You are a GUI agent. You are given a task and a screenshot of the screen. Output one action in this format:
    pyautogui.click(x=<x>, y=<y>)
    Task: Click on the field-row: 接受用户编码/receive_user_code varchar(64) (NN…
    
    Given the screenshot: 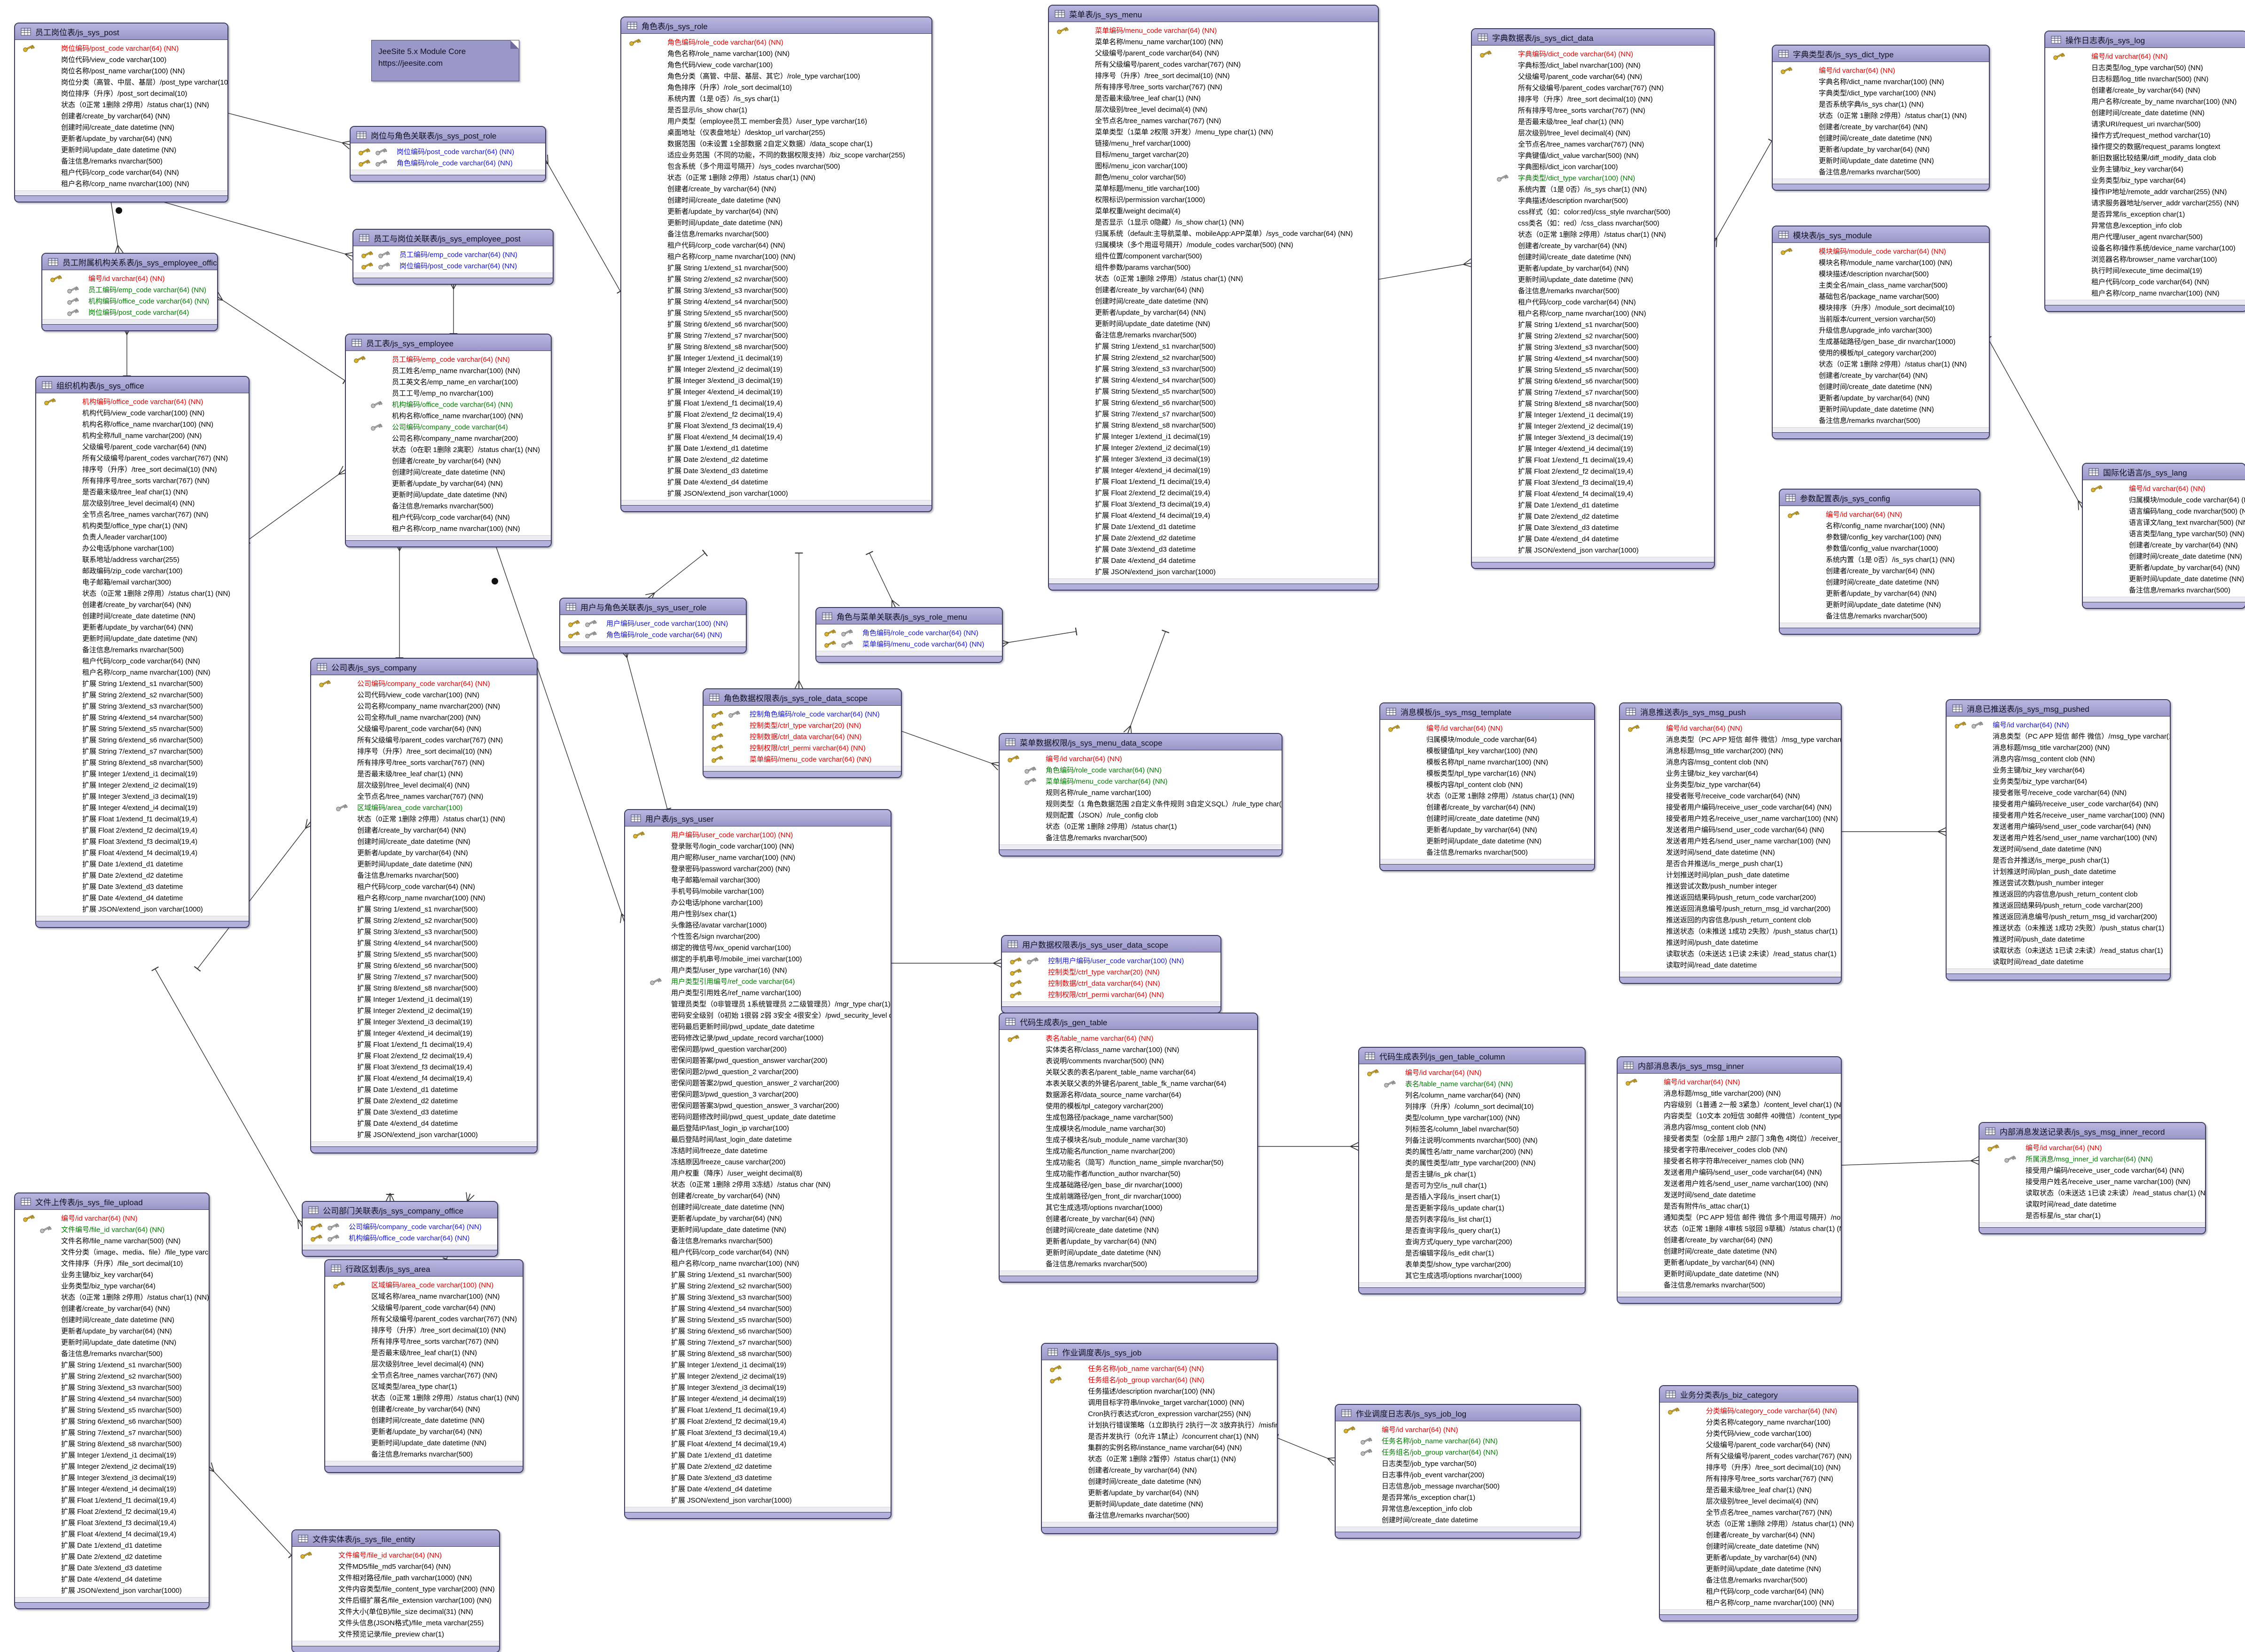 What is the action you would take?
    pyautogui.click(x=2092, y=1170)
    